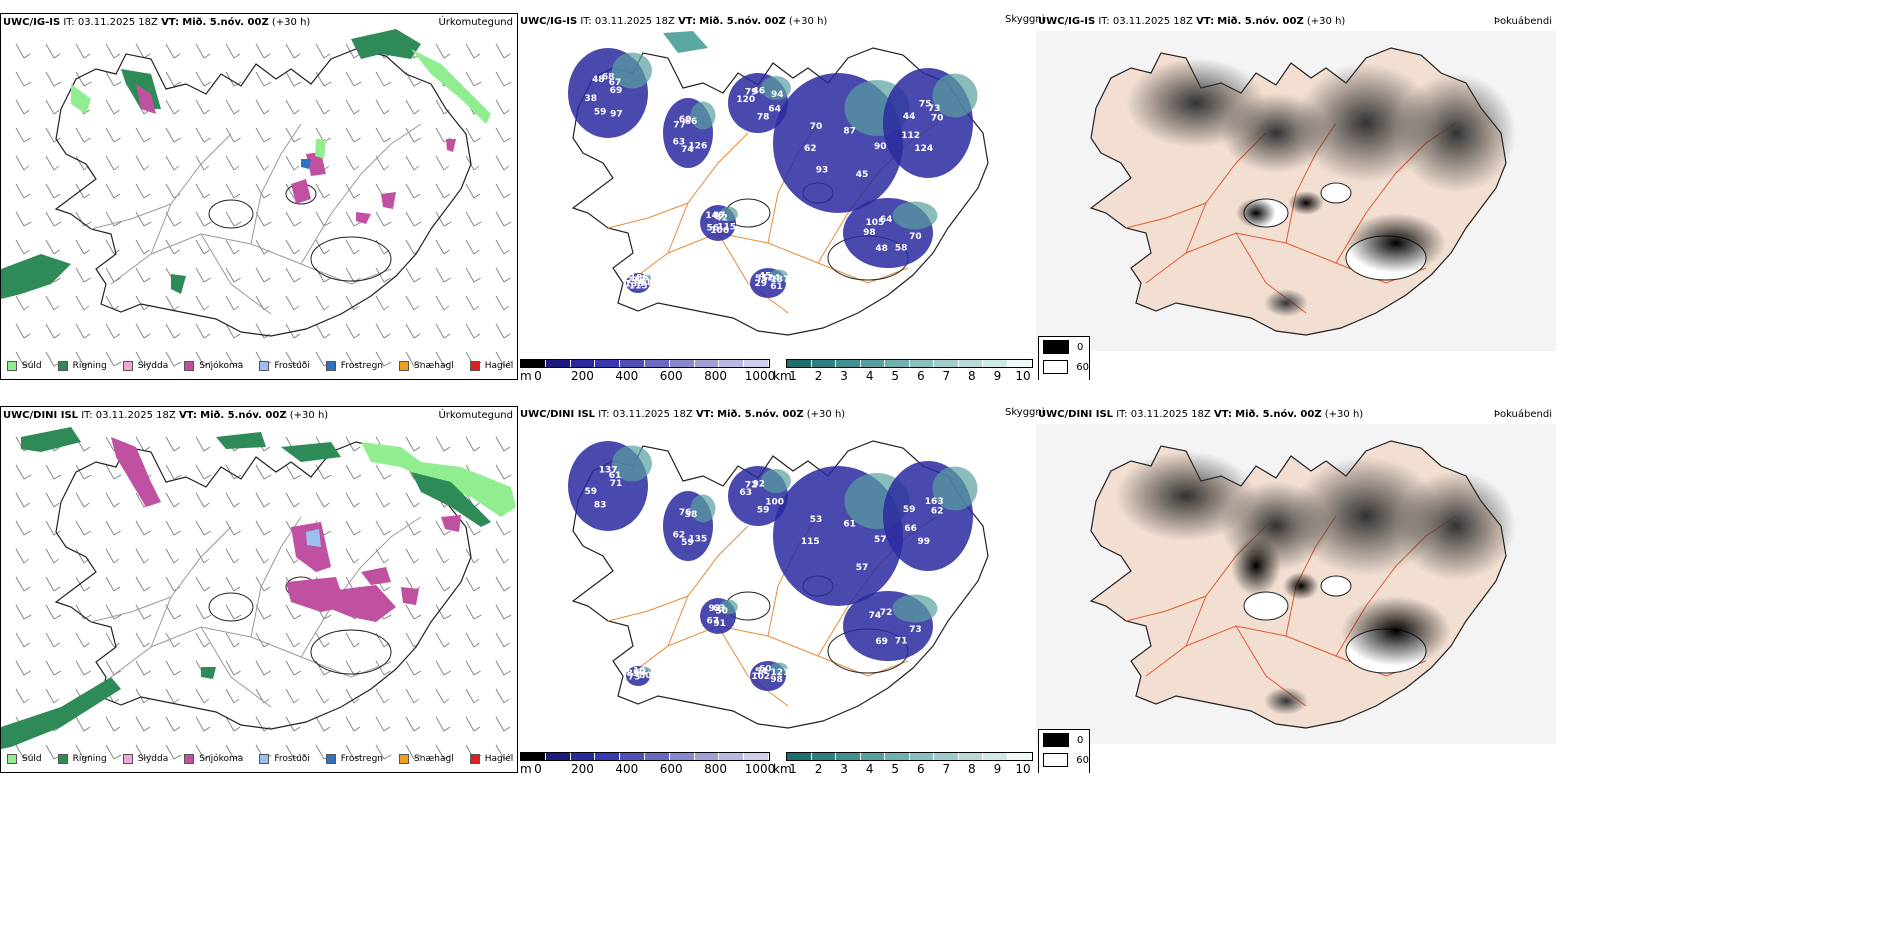 The height and width of the screenshot is (950, 1900). Describe the element at coordinates (491, 759) in the screenshot. I see `legend-item: Haglél` at that location.